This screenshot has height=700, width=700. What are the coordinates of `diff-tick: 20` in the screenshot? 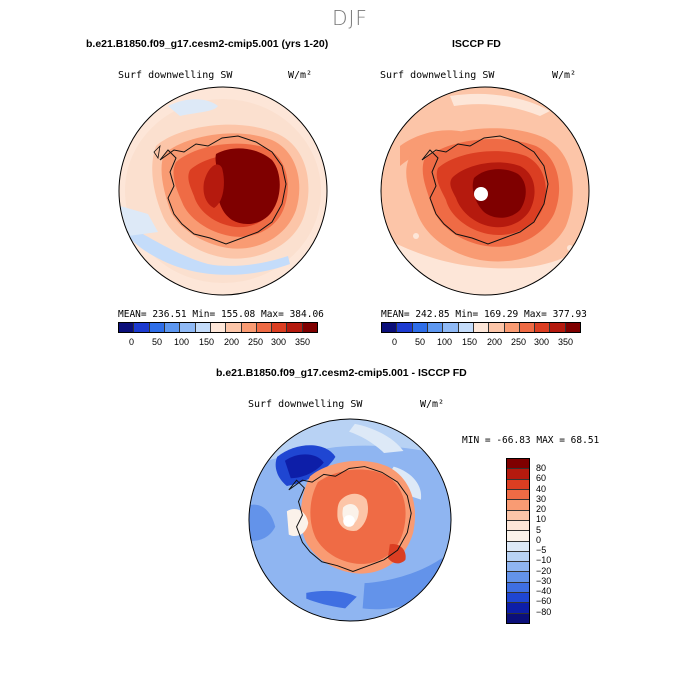 It's located at (541, 509).